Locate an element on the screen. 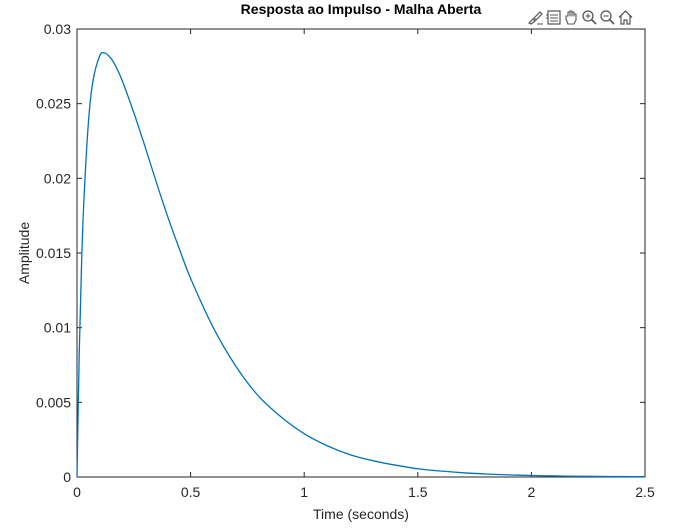 This screenshot has height=531, width=694. home-icon is located at coordinates (625, 17).